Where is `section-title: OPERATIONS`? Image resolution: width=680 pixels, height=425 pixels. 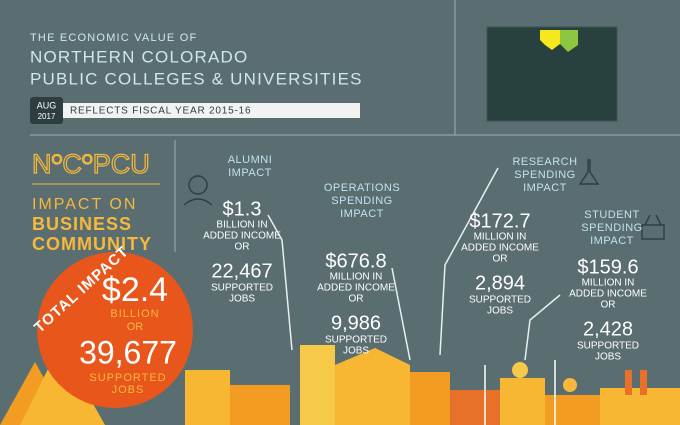 section-title: OPERATIONS is located at coordinates (362, 188).